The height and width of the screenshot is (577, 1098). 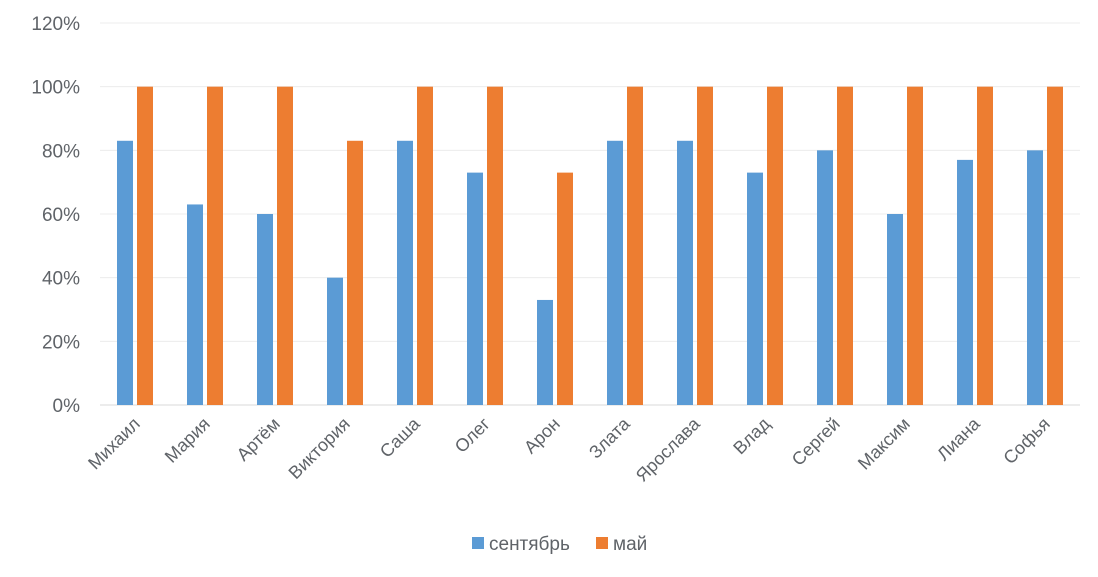 I want to click on x-category-label: Влад, so click(x=751, y=435).